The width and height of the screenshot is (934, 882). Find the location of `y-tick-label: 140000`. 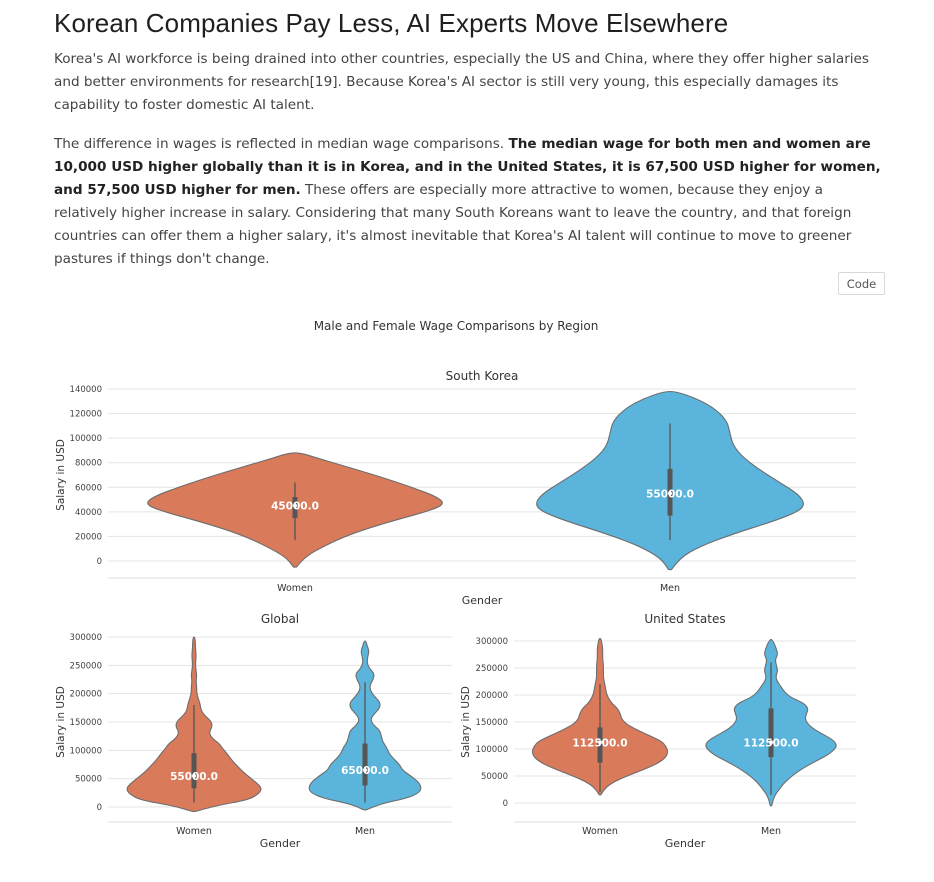

y-tick-label: 140000 is located at coordinates (86, 390).